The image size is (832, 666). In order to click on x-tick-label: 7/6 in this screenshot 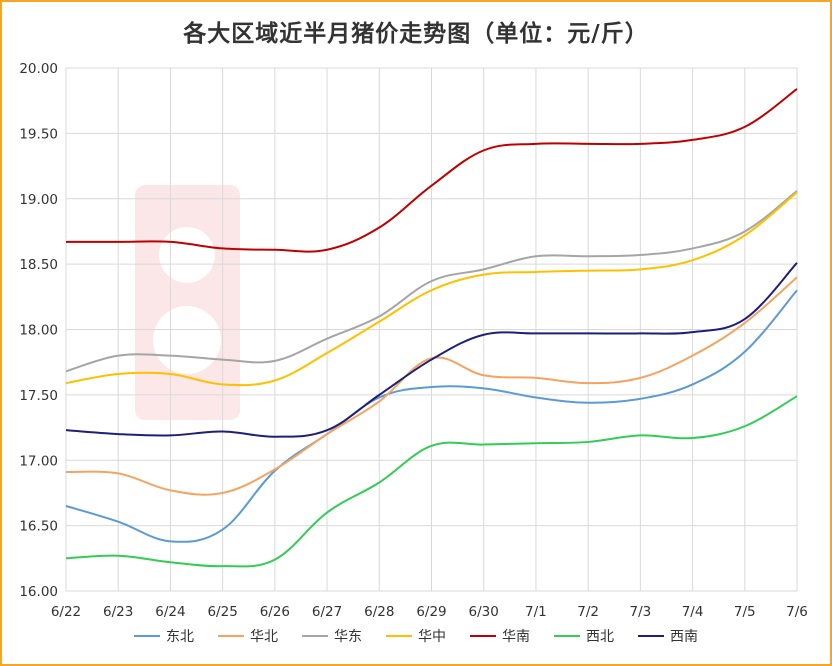, I will do `click(797, 612)`.